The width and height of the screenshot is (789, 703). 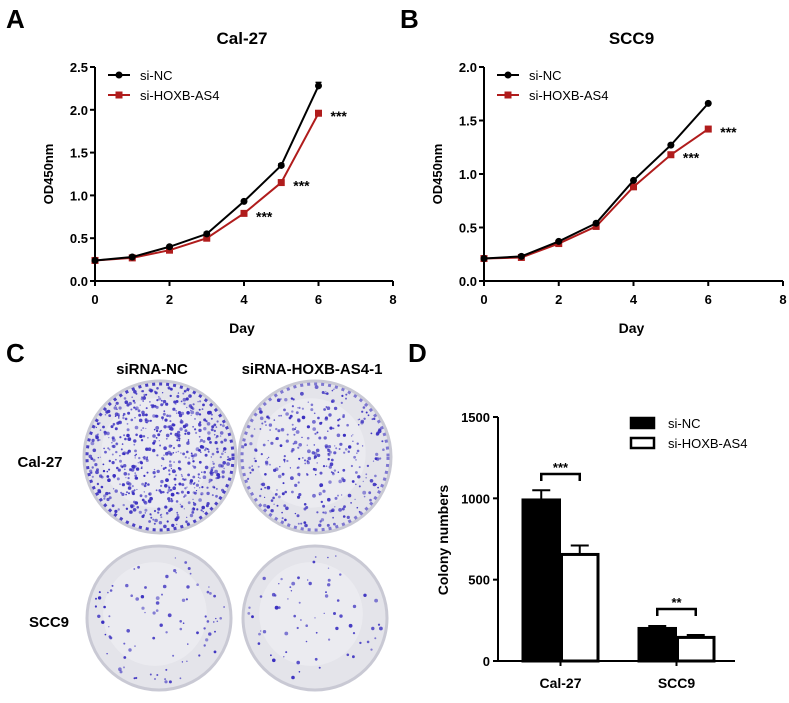 I want to click on x-tick-label: Cal-27, so click(x=560, y=683).